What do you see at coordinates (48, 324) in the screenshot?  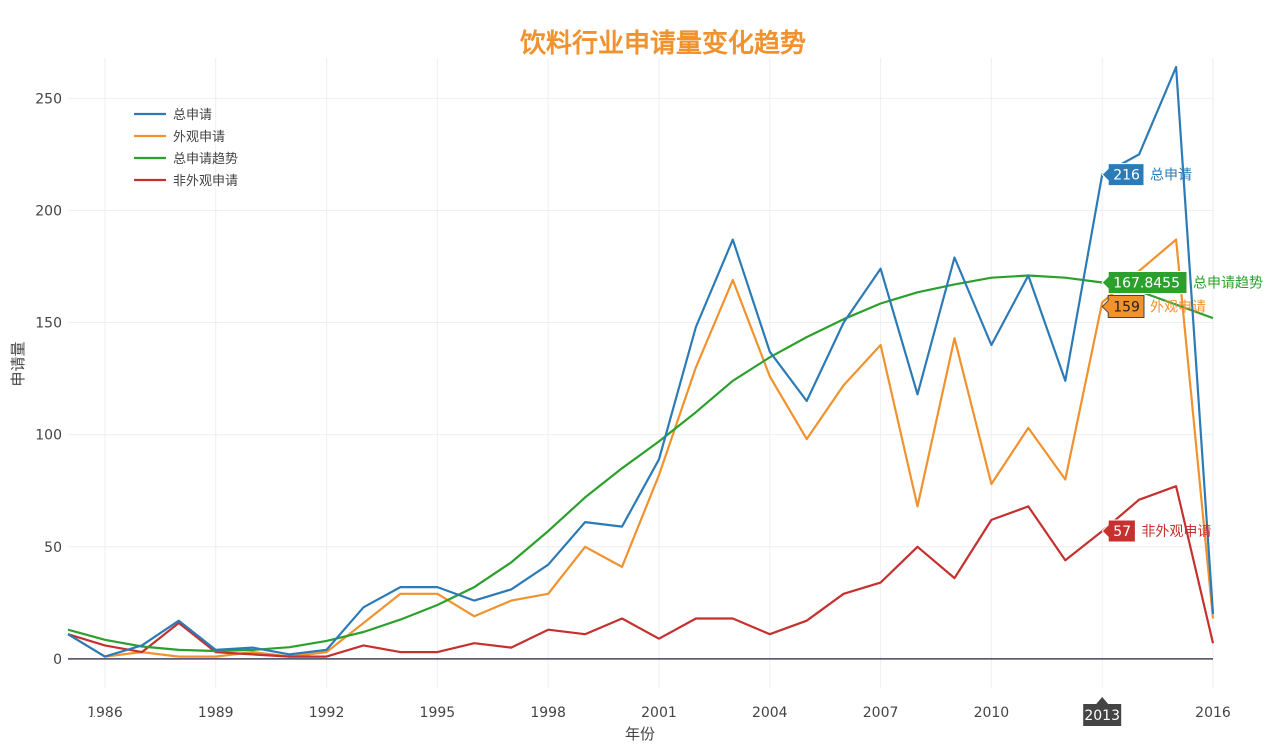 I see `y-tick-label-150: 150` at bounding box center [48, 324].